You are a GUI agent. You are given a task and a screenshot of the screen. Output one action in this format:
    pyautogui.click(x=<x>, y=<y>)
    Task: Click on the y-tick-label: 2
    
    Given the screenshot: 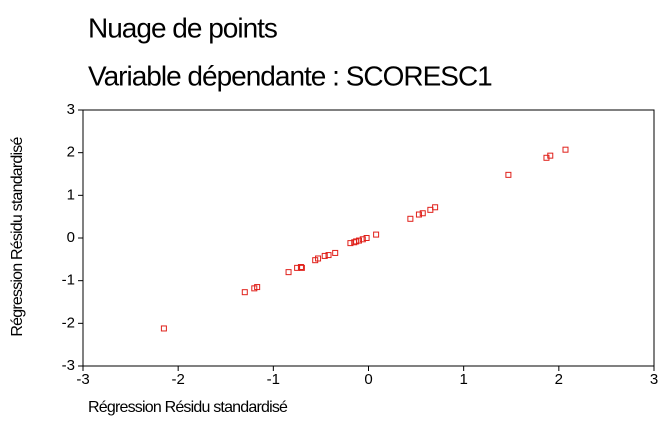 What is the action you would take?
    pyautogui.click(x=71, y=152)
    